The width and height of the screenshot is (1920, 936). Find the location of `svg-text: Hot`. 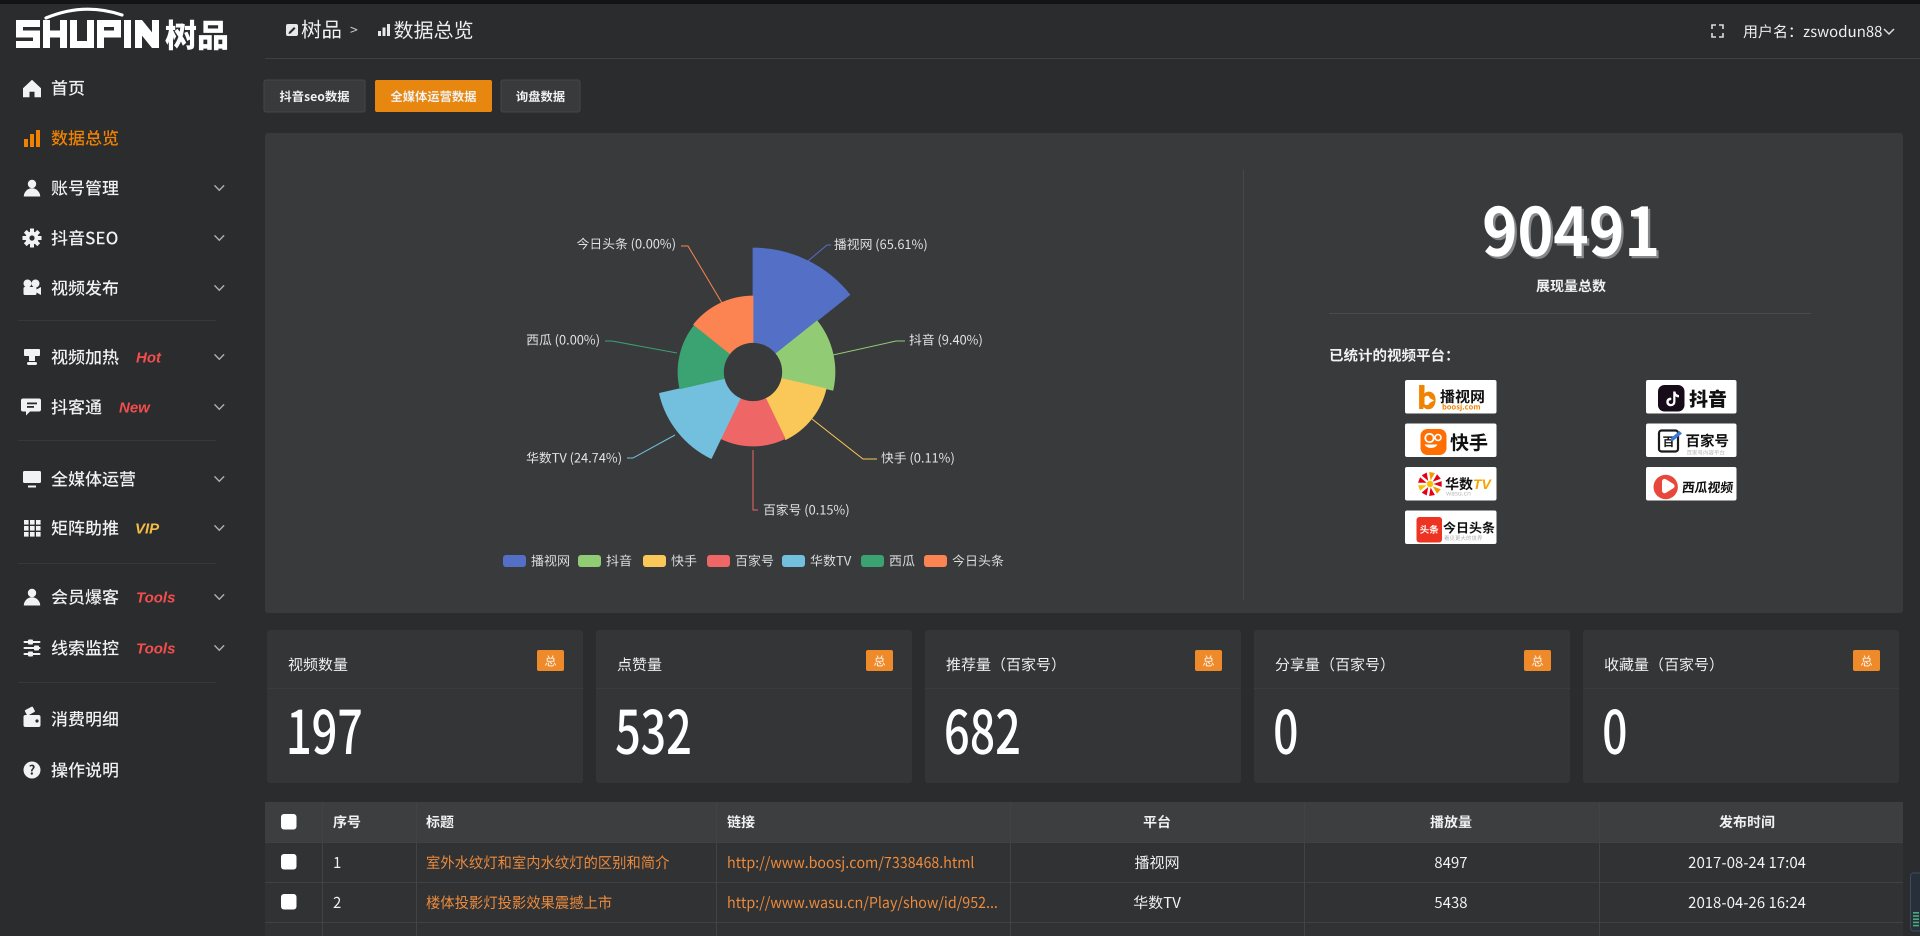

svg-text: Hot is located at coordinates (149, 358).